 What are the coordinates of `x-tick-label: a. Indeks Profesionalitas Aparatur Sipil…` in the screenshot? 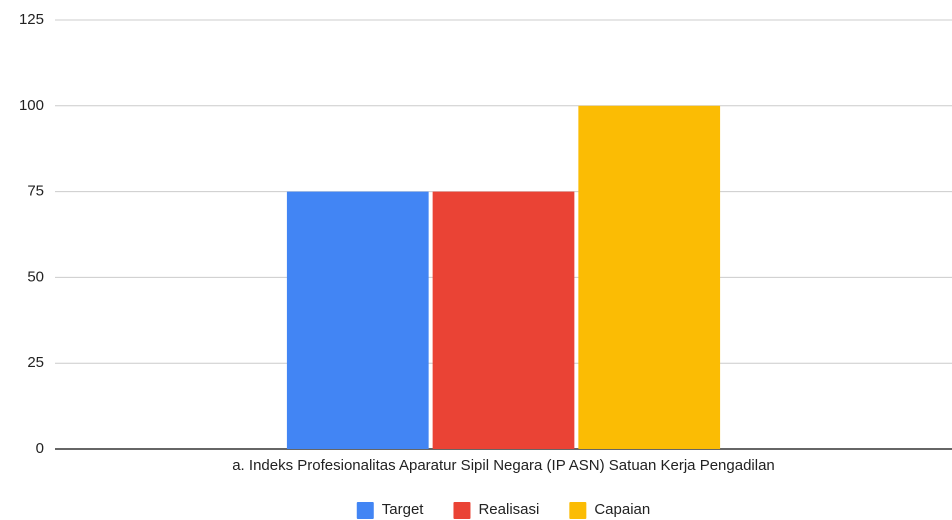 It's located at (503, 465).